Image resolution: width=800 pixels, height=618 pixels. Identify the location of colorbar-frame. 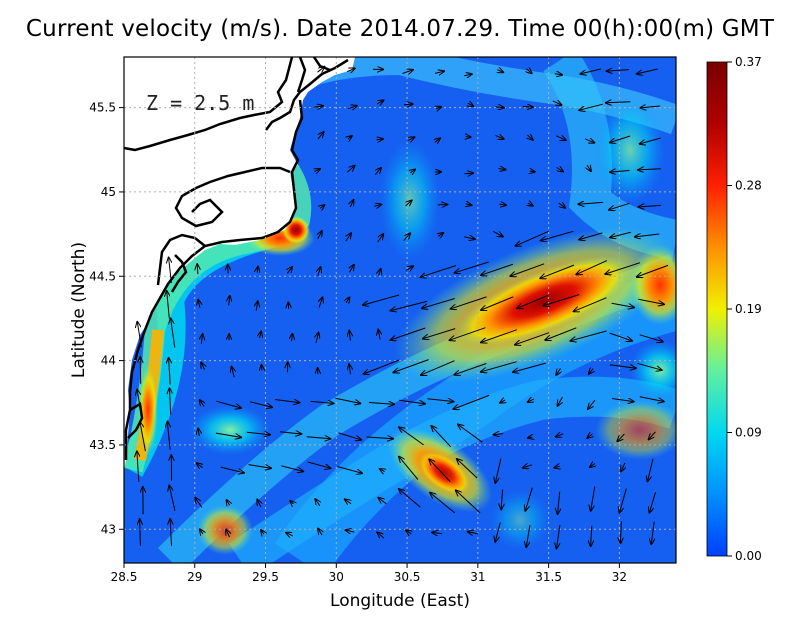
(717, 309).